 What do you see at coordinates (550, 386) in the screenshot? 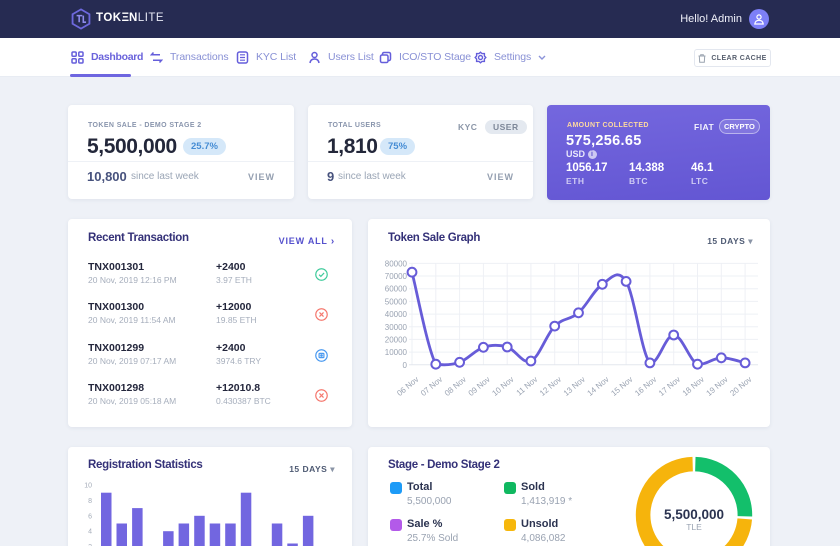
I see `svg-text: 12 Nov` at bounding box center [550, 386].